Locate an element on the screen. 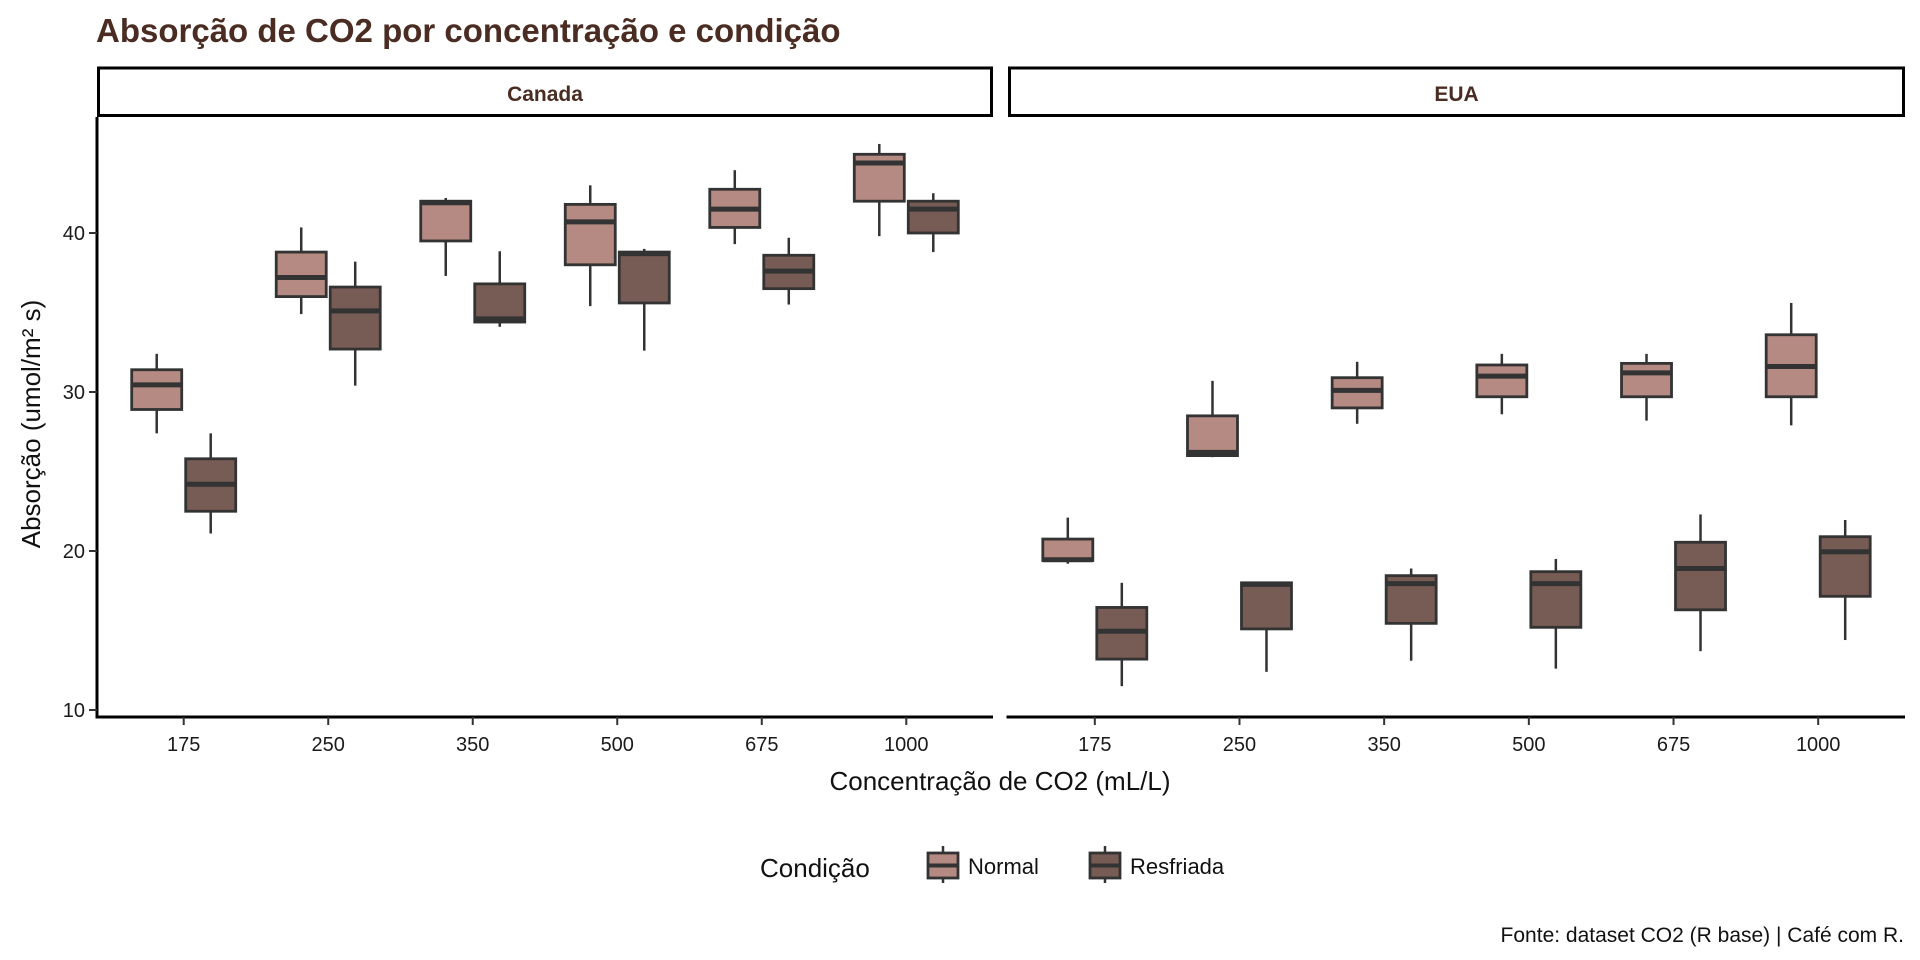 Image resolution: width=1920 pixels, height=960 pixels. legend-entries: Normal Resfriada is located at coordinates (1075, 864).